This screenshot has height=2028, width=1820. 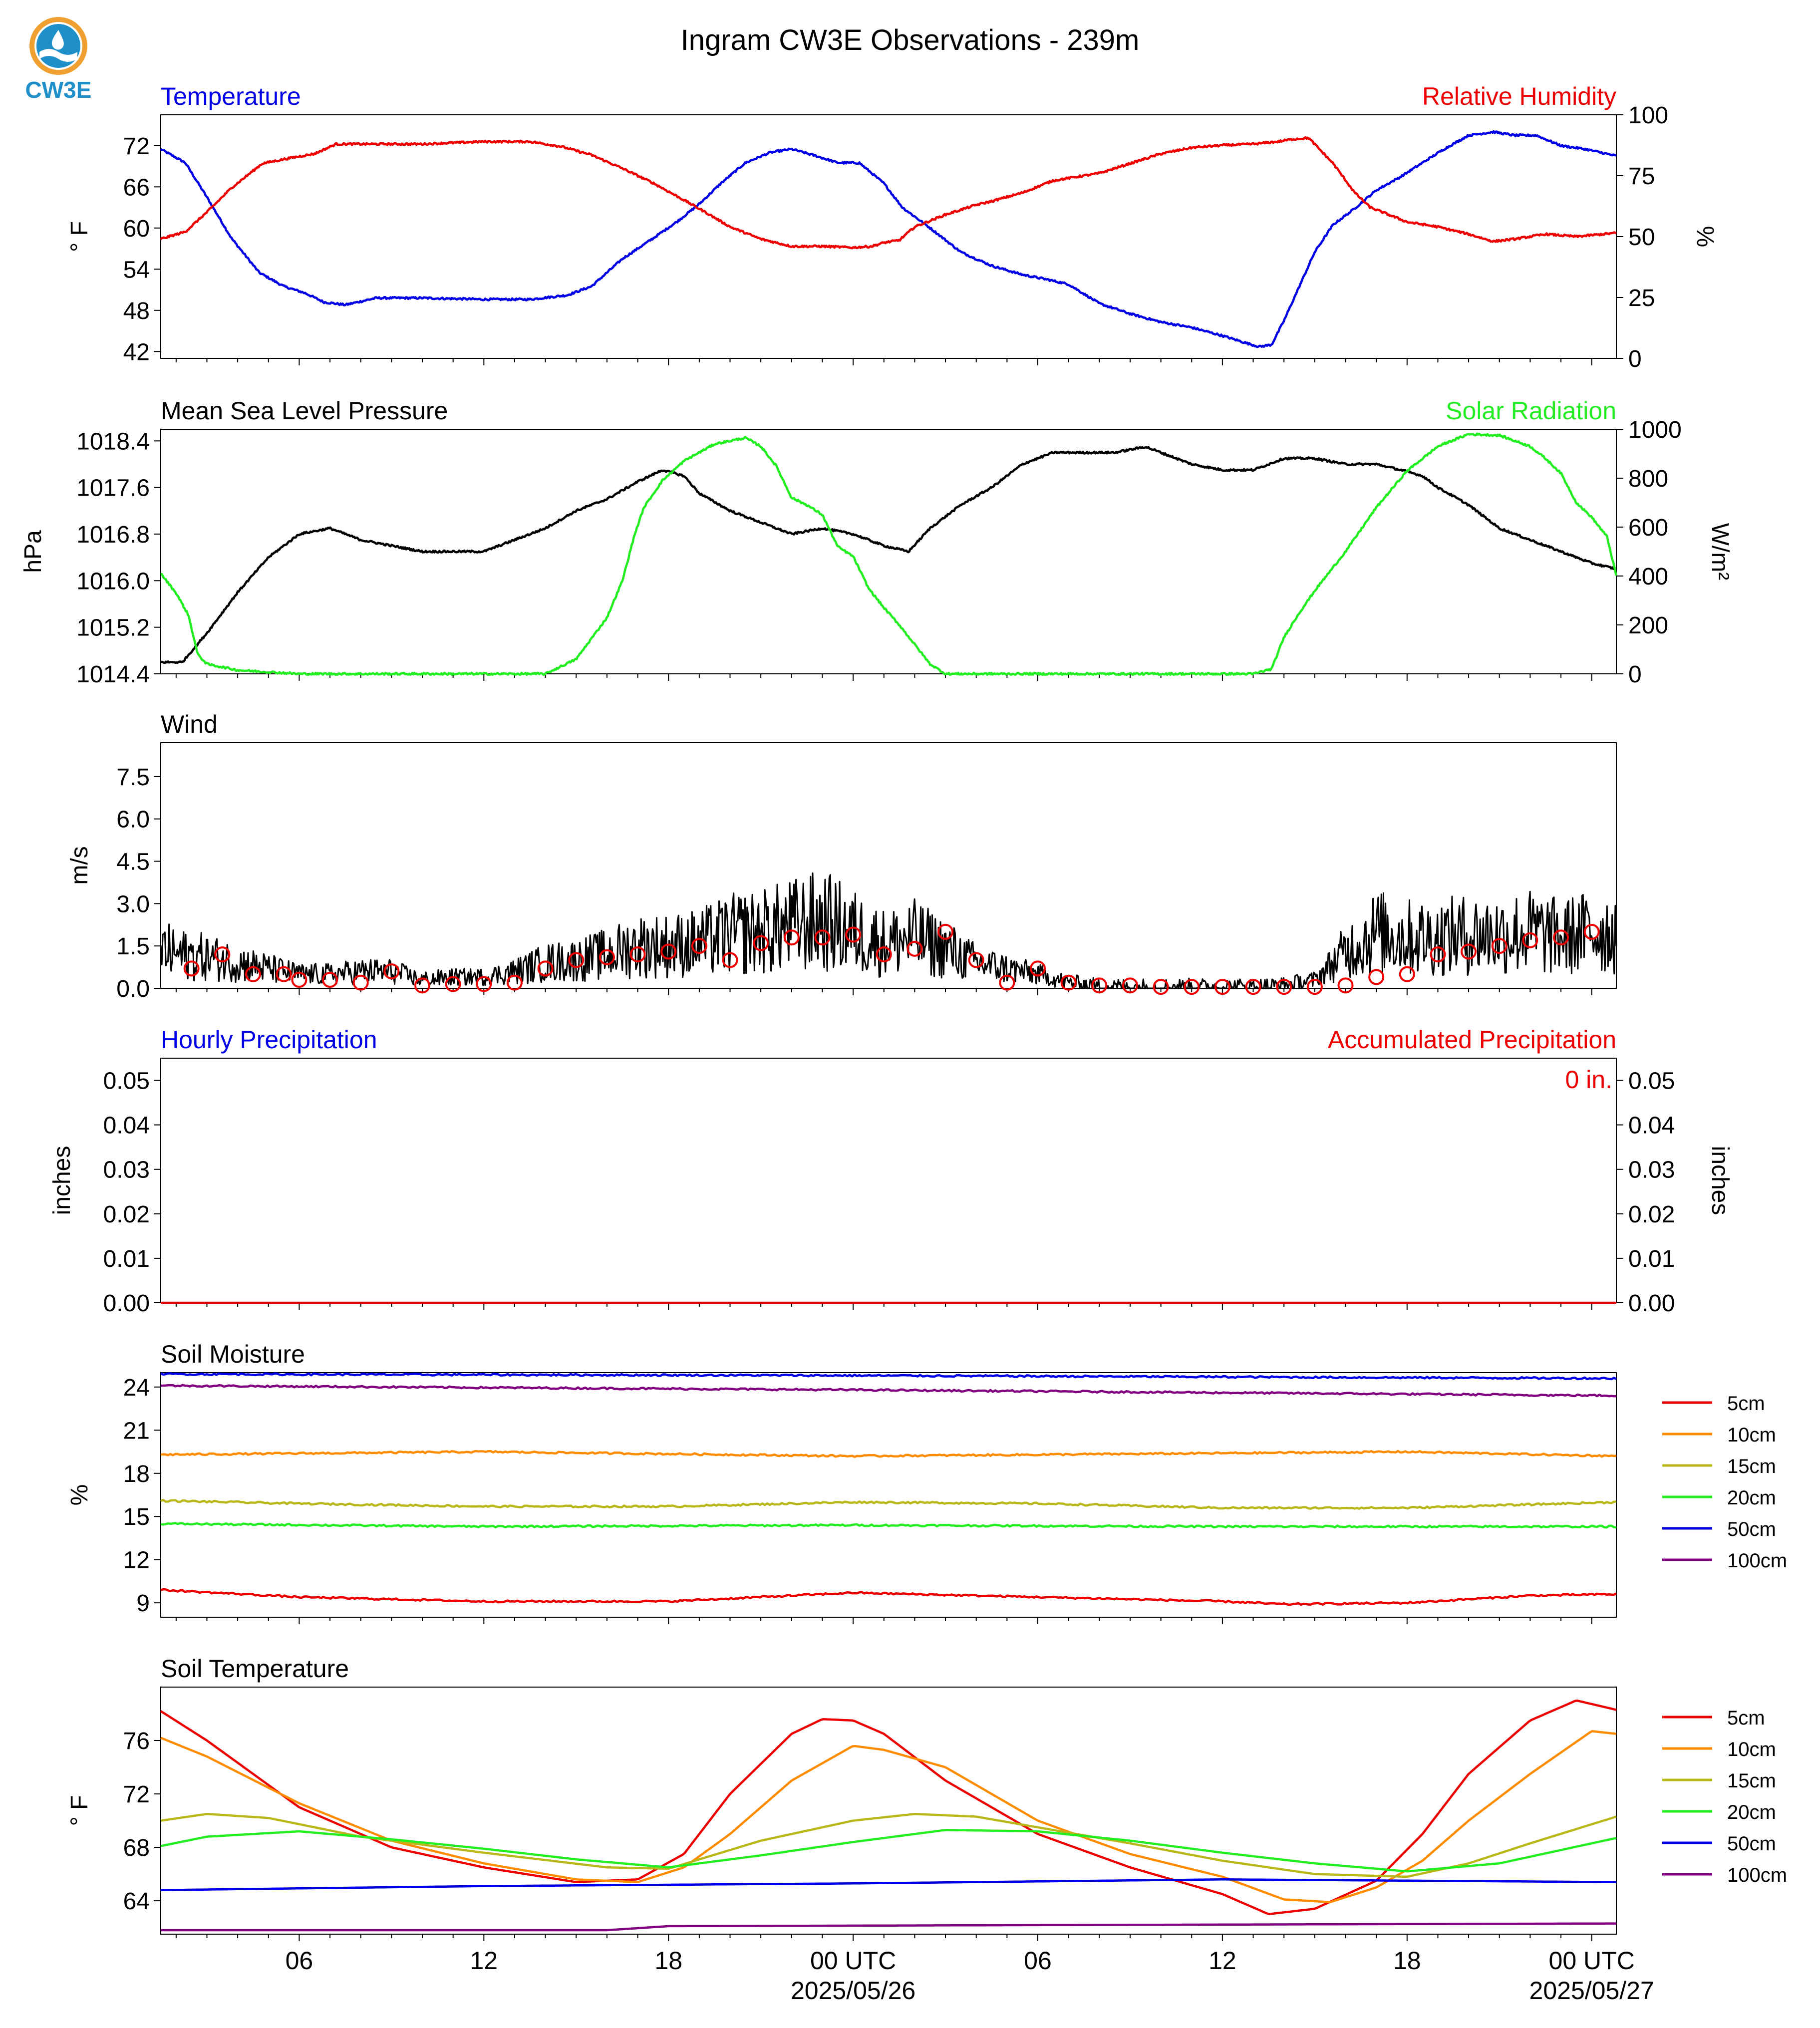 What do you see at coordinates (58, 60) in the screenshot?
I see `cw3e-logo: CW3E` at bounding box center [58, 60].